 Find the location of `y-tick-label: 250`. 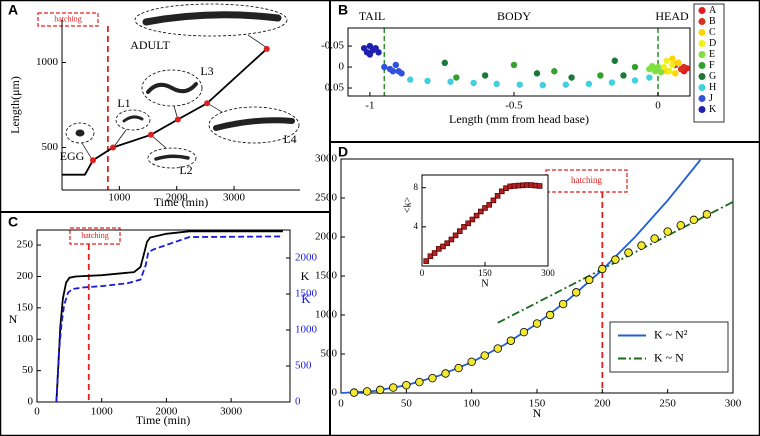

y-tick-label: 250 is located at coordinates (25, 245).